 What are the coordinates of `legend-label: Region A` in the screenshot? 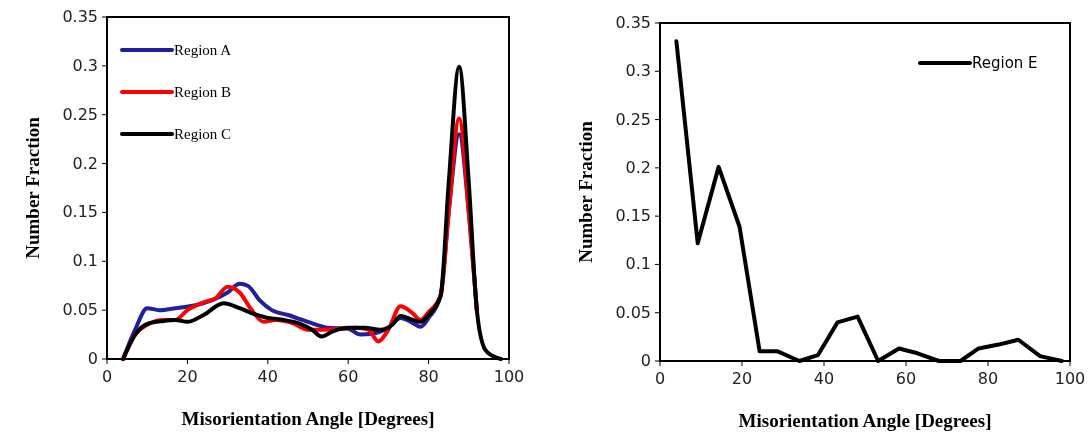 It's located at (203, 50).